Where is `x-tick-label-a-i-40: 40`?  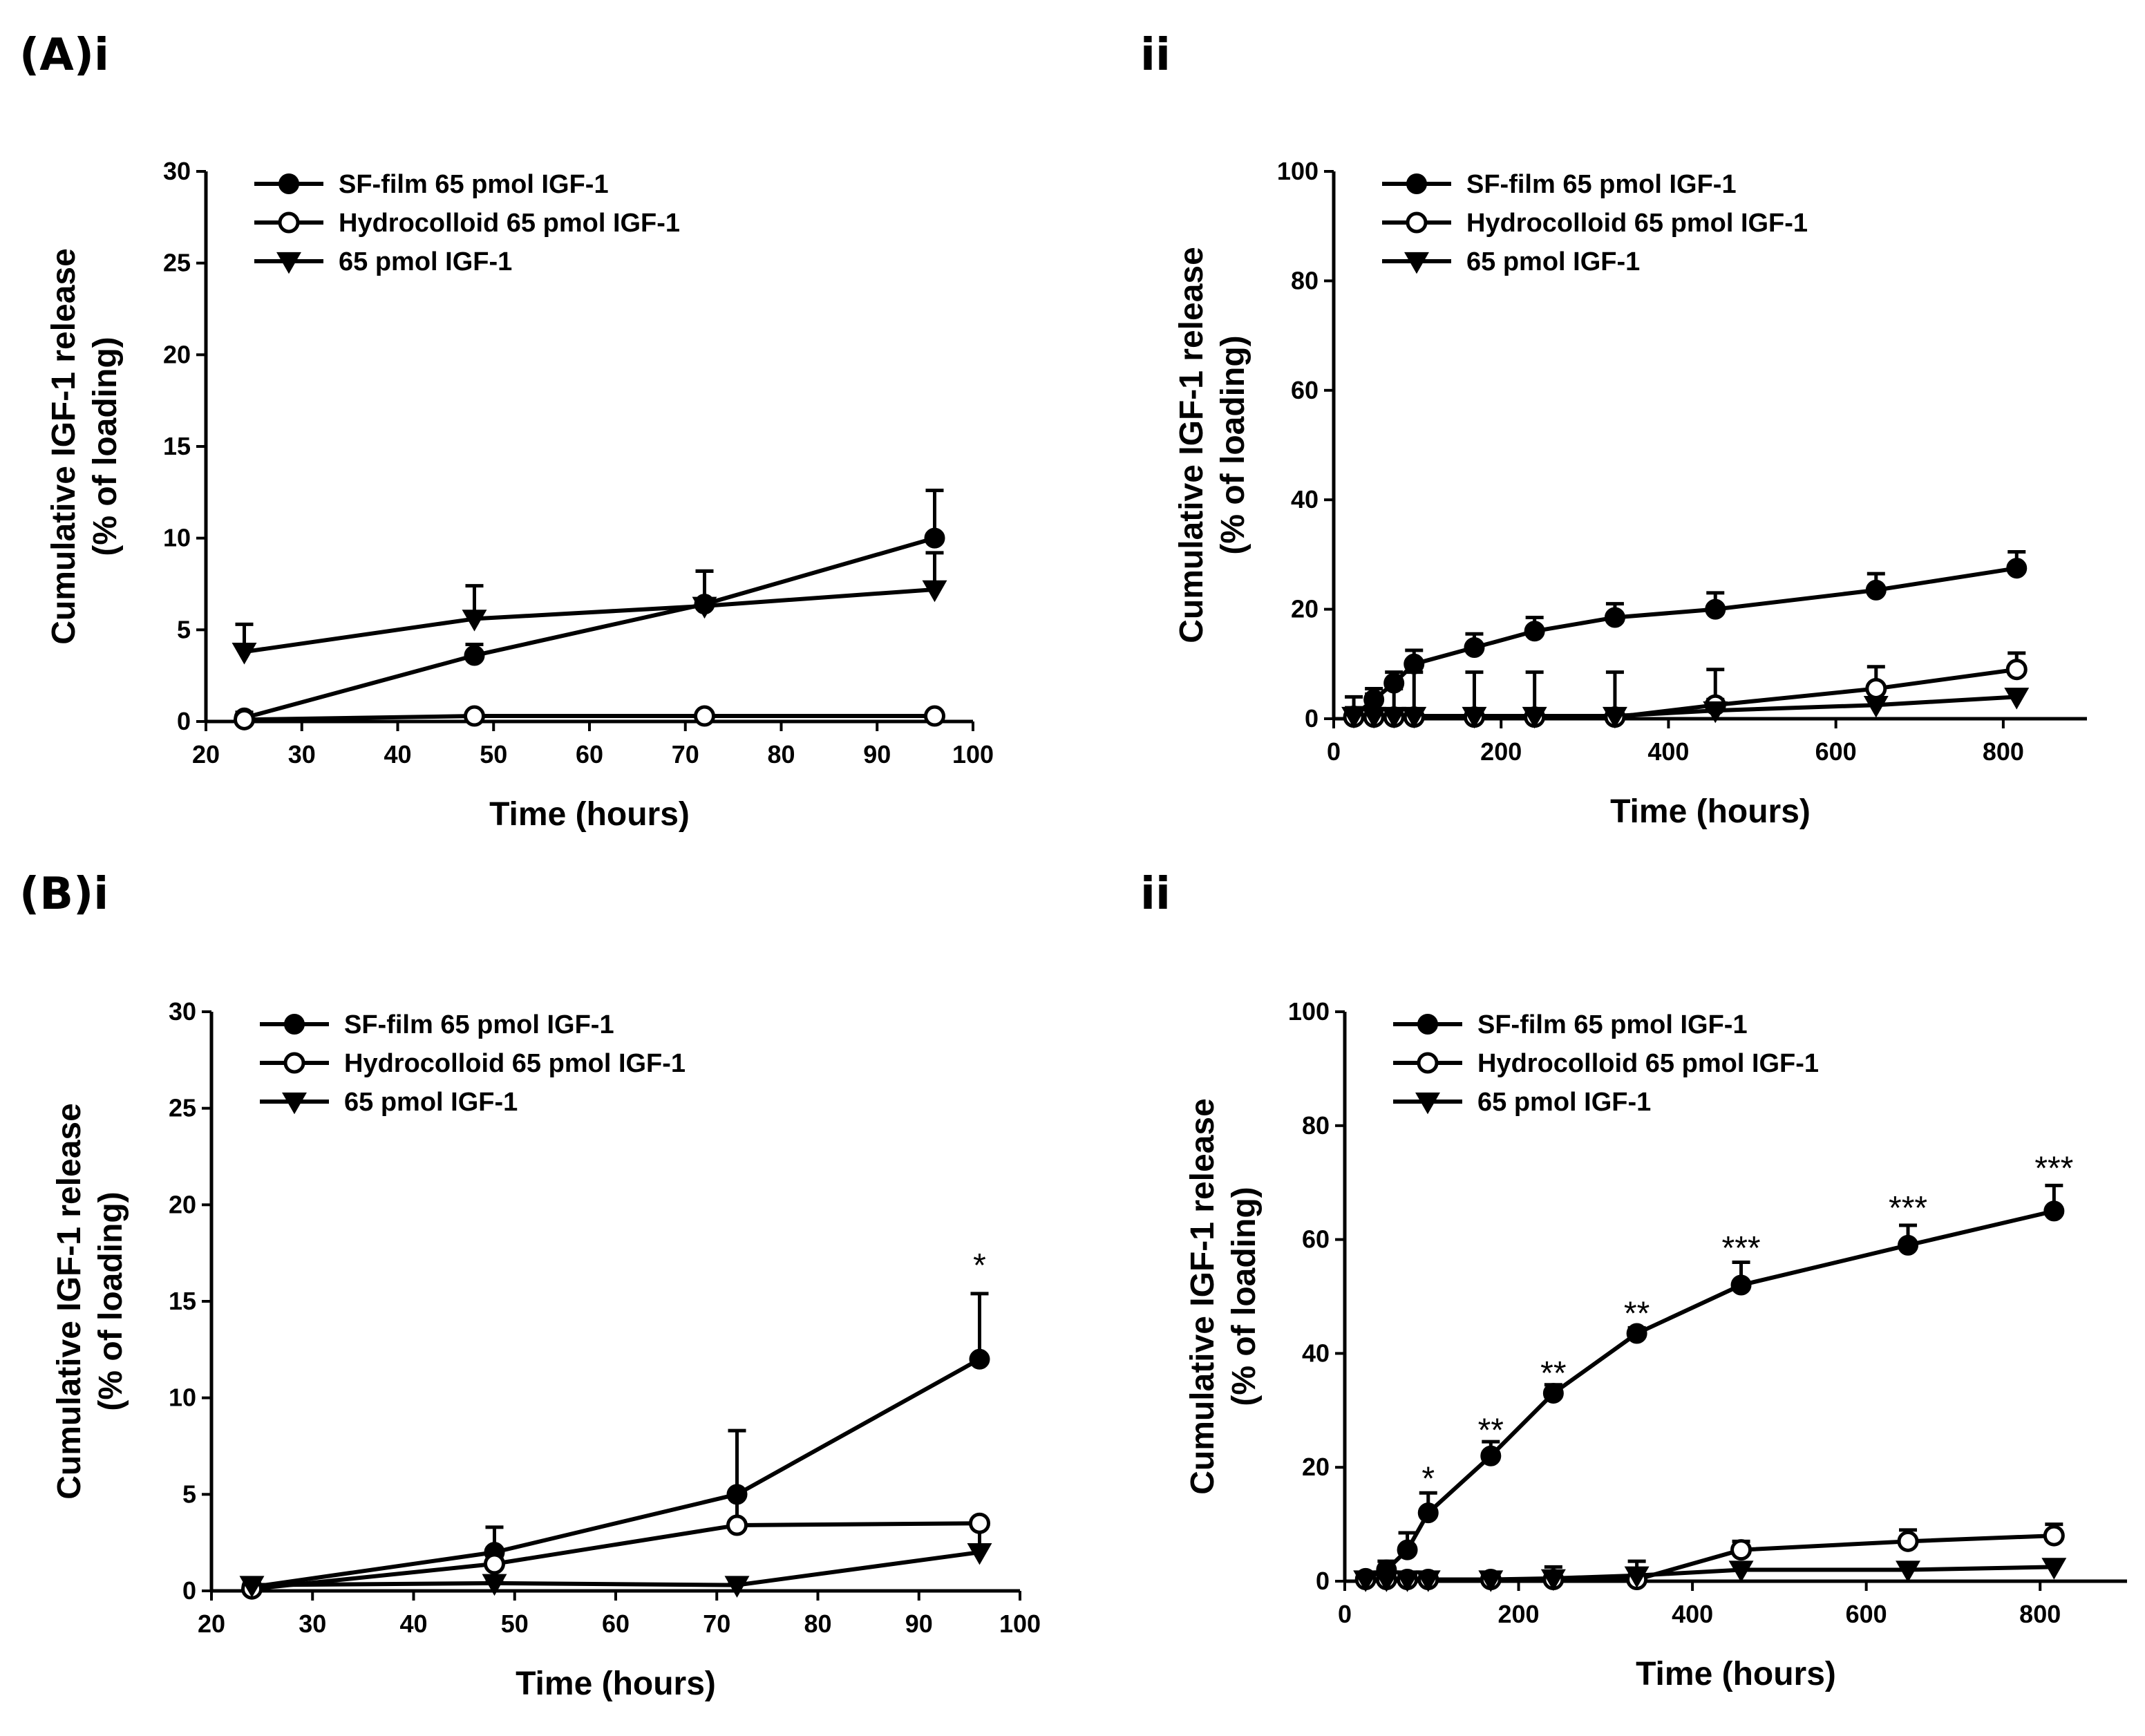
x-tick-label-a-i-40: 40 is located at coordinates (397, 754).